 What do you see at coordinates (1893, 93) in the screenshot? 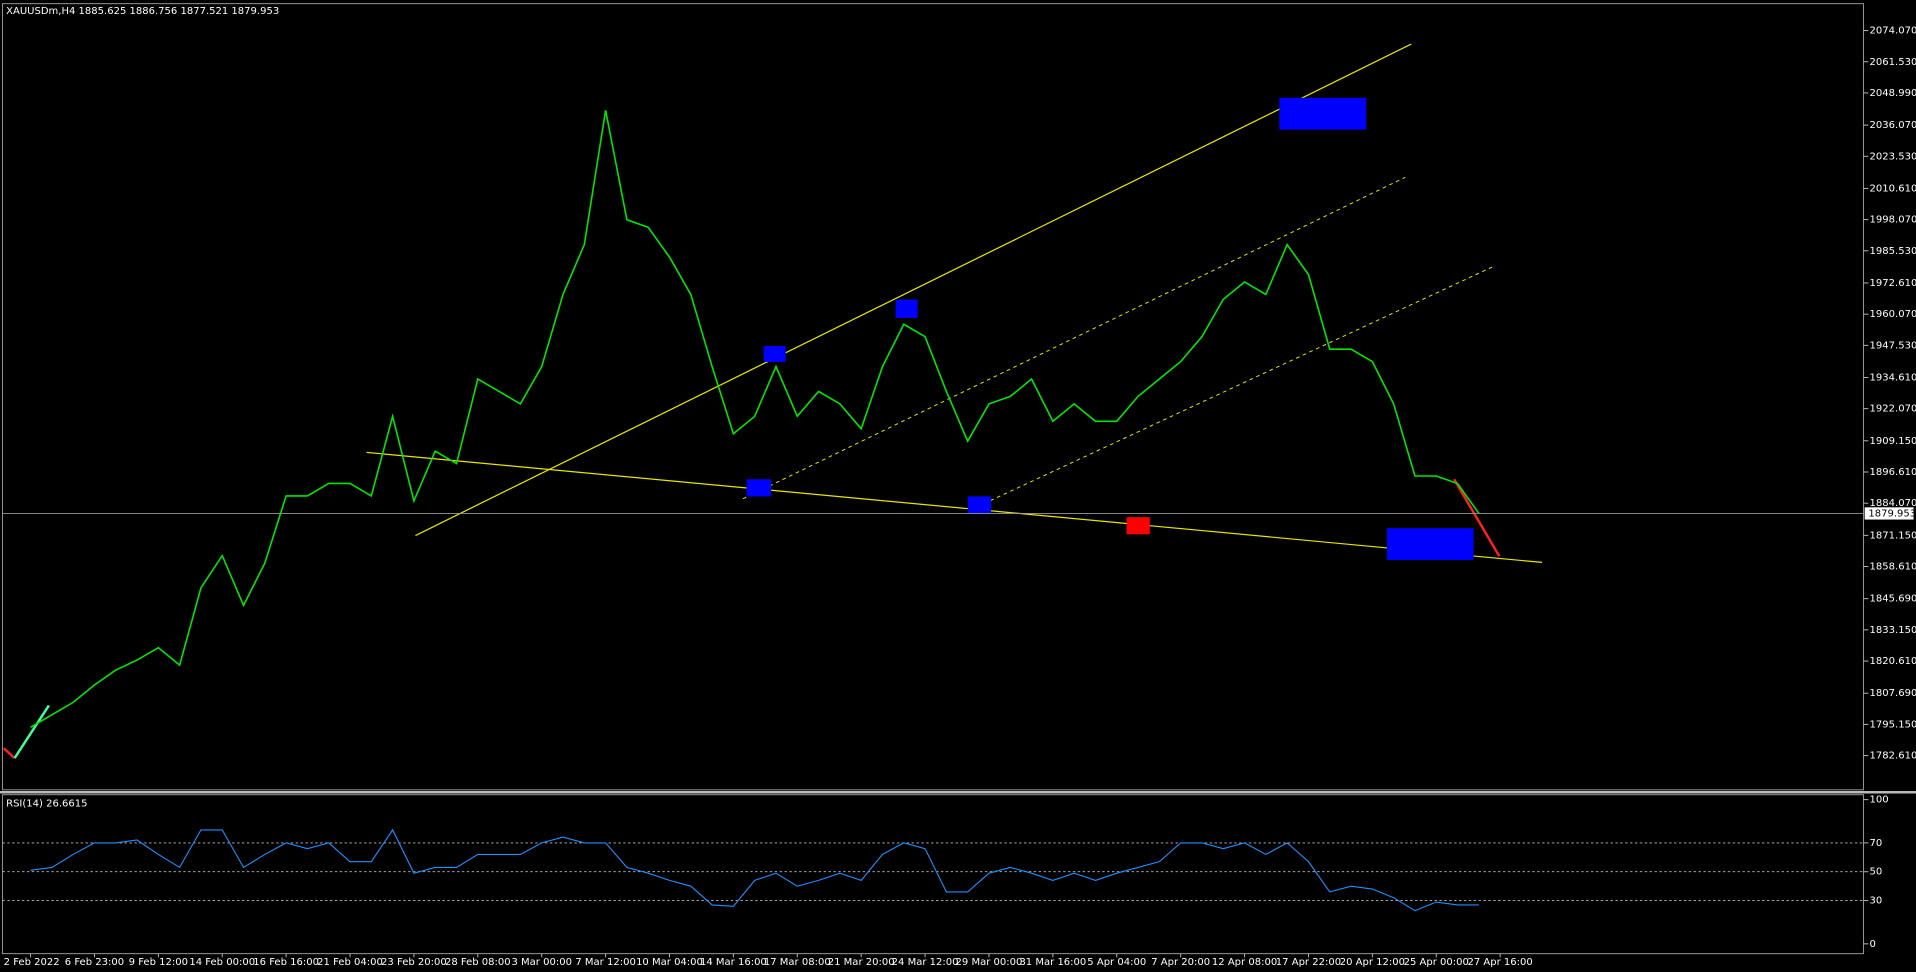
I see `y-tick-label: 2048.990` at bounding box center [1893, 93].